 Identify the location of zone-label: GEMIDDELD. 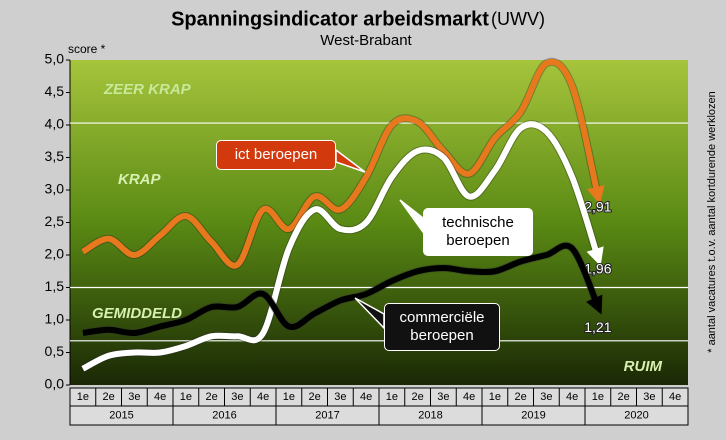
(137, 313).